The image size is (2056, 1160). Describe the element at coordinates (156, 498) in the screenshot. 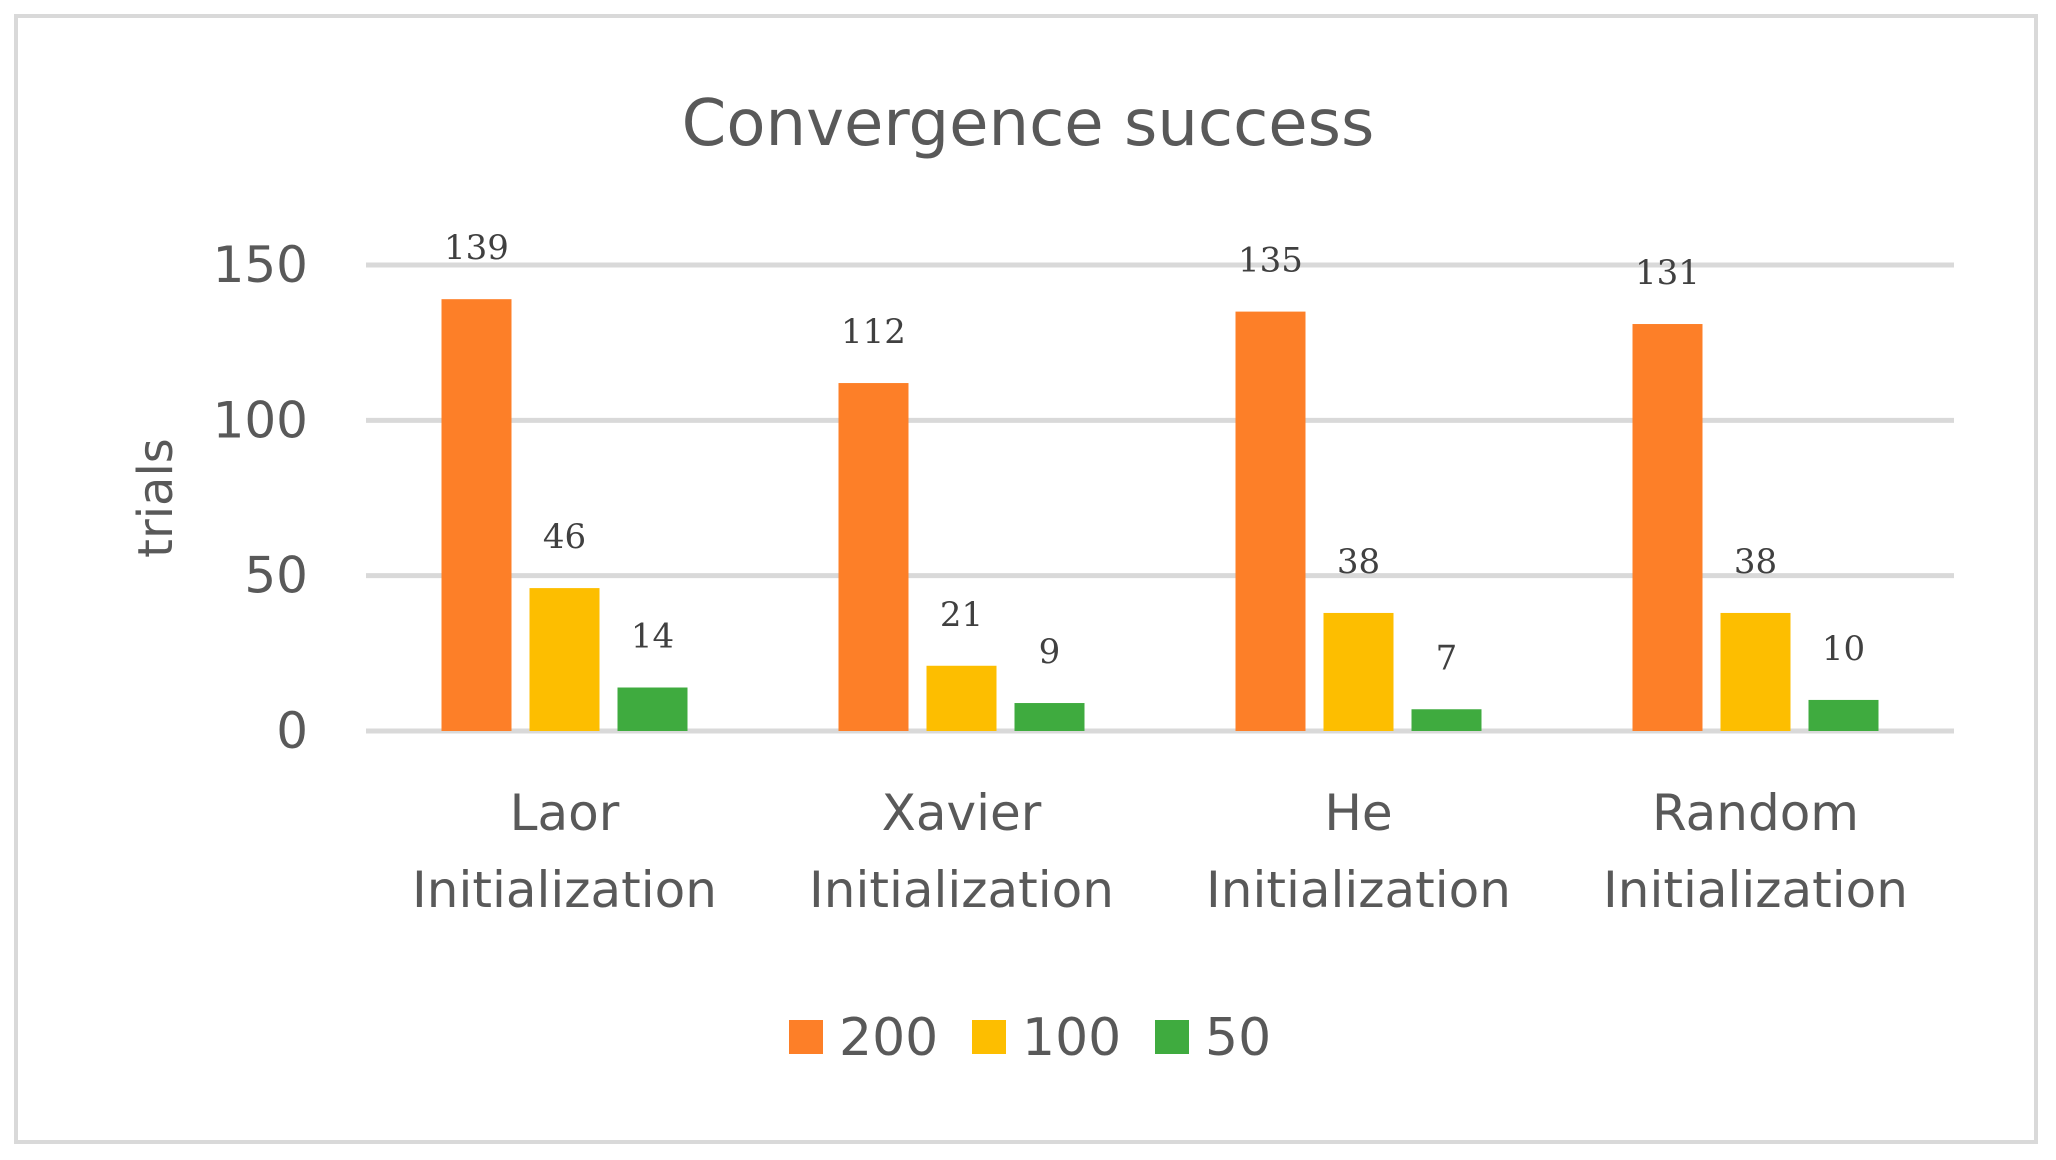

I see `y-axis-title: trials` at that location.